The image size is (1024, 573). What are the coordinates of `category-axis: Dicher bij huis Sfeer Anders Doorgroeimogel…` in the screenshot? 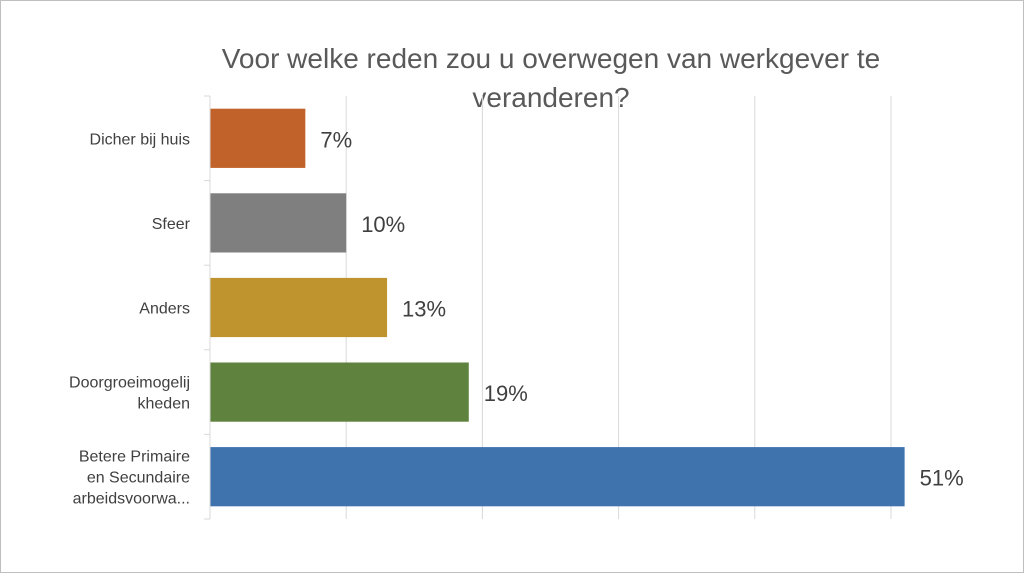 It's located at (140, 307).